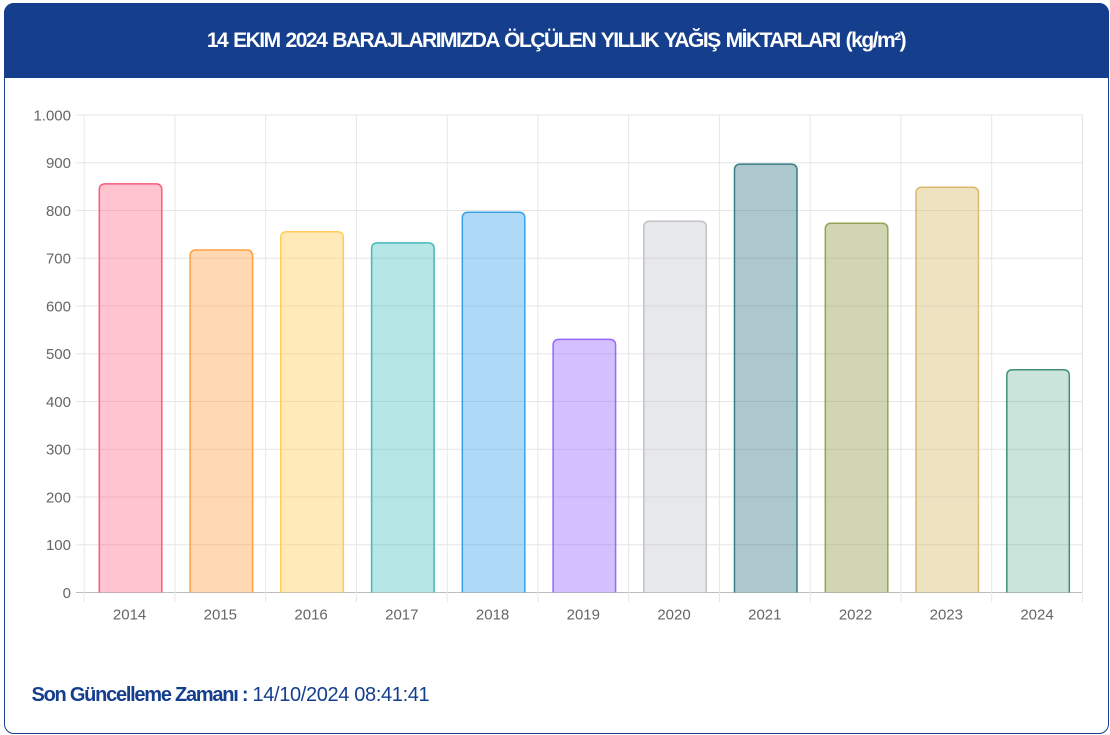 The image size is (1110, 735). I want to click on svg-text: 2018, so click(492, 615).